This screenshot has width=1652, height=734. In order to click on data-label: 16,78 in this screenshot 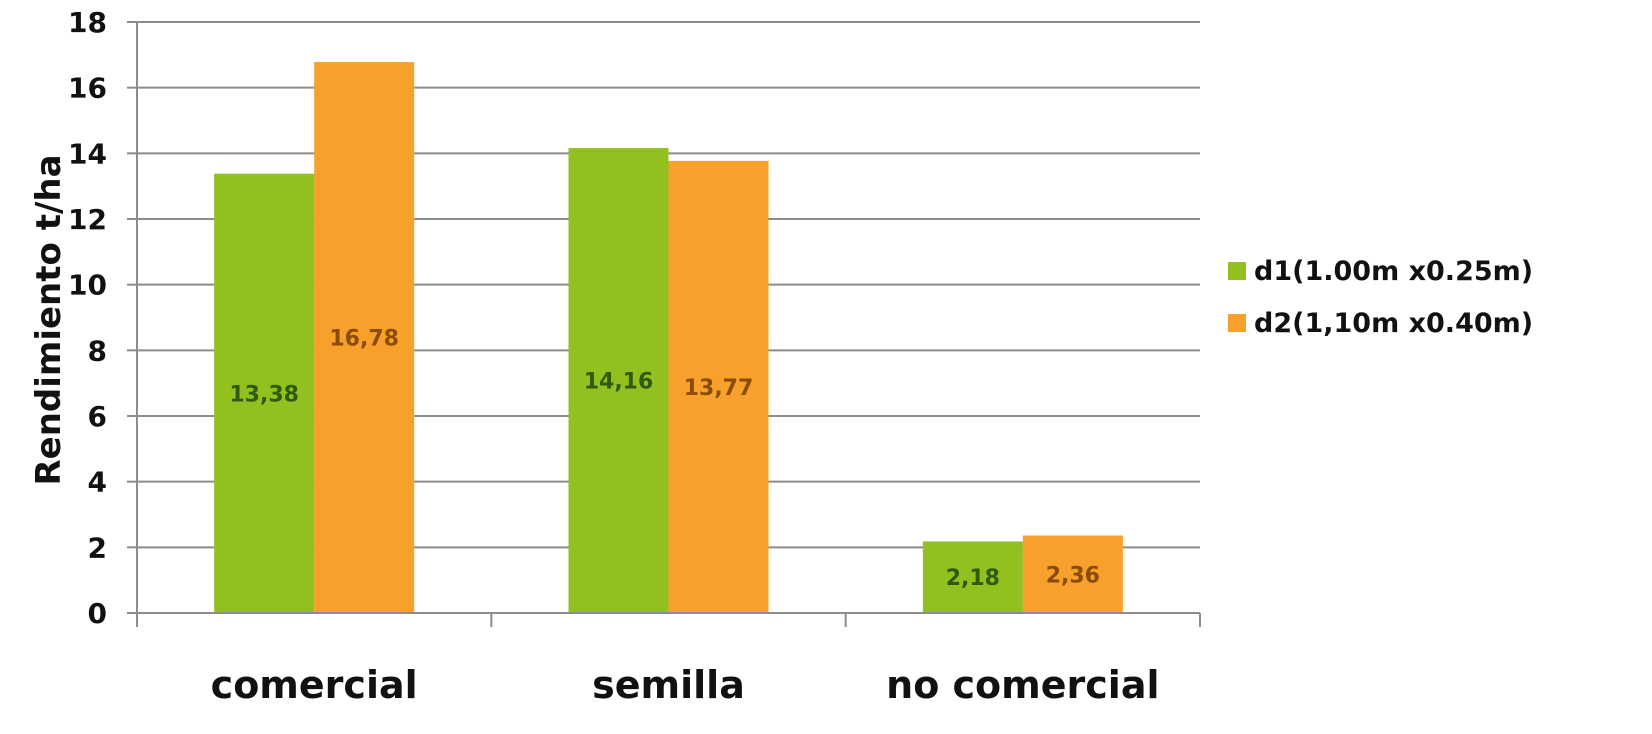, I will do `click(364, 339)`.